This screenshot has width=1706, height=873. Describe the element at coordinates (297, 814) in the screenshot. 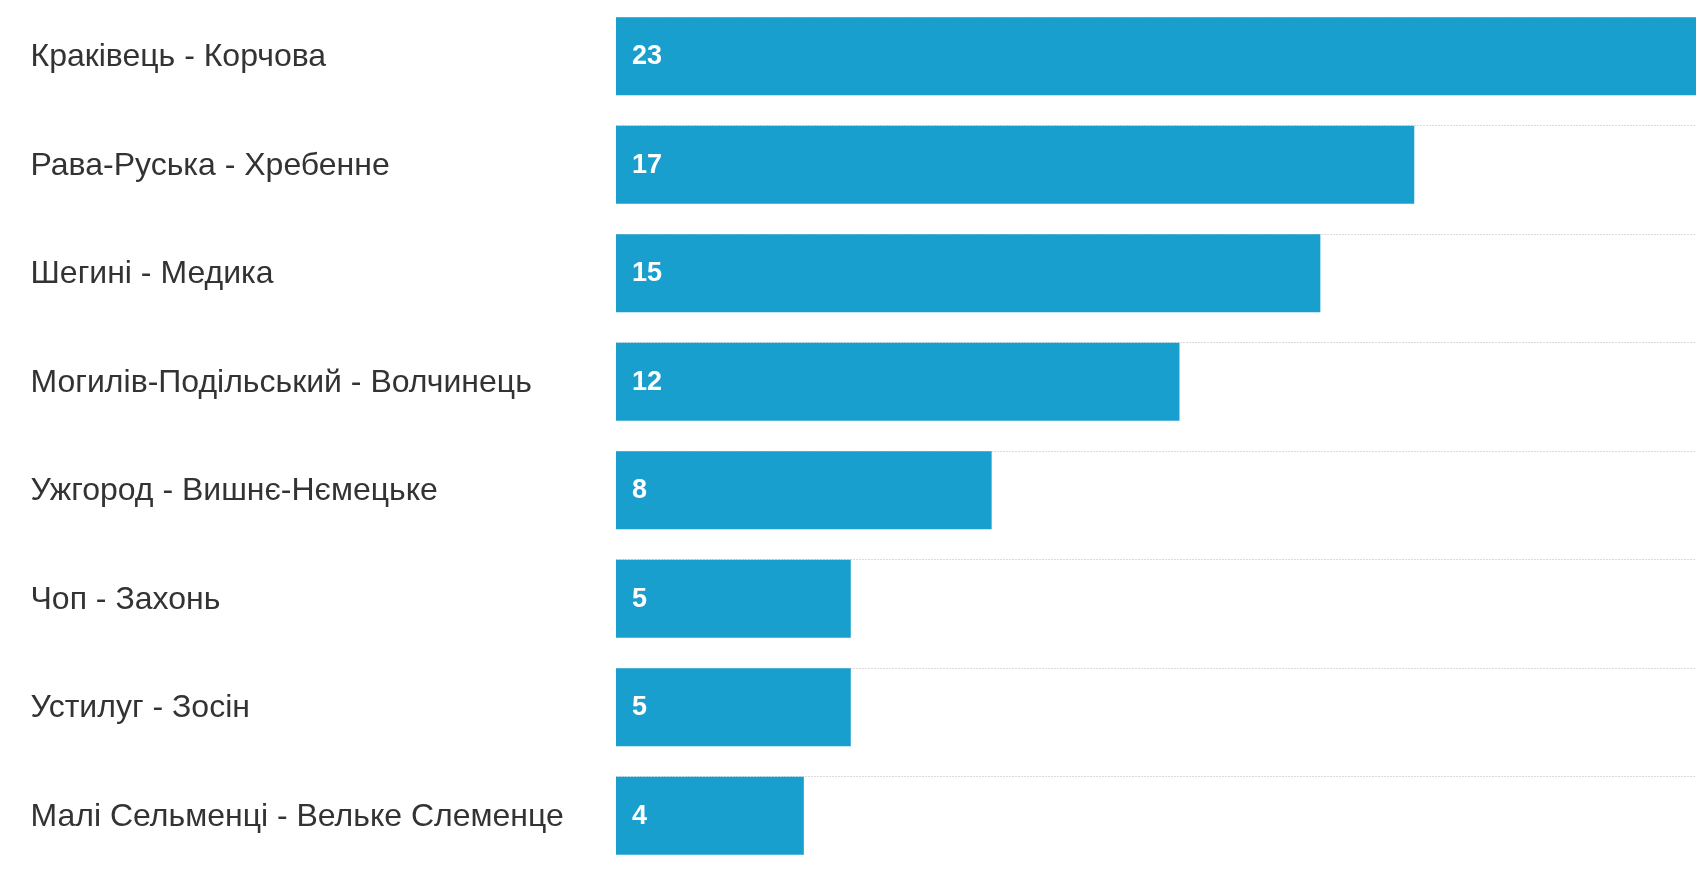

I see `y-tick-label: Малі Сельменці - Вельке Слеменце` at that location.